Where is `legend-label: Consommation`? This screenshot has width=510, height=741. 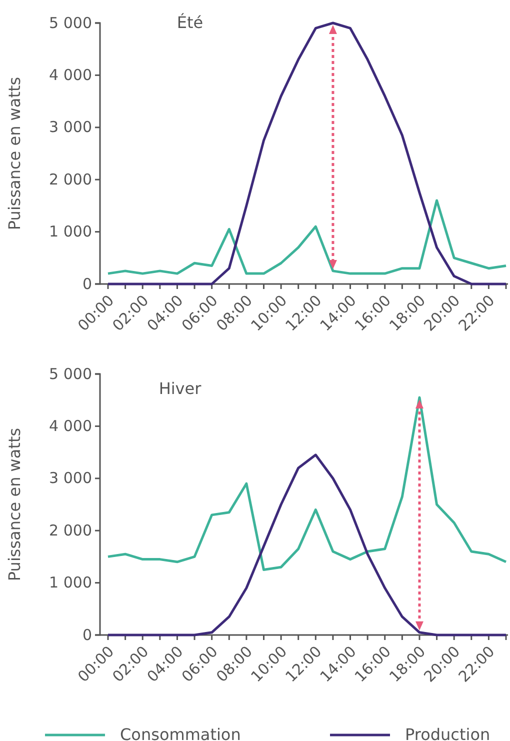 legend-label: Consommation is located at coordinates (180, 733).